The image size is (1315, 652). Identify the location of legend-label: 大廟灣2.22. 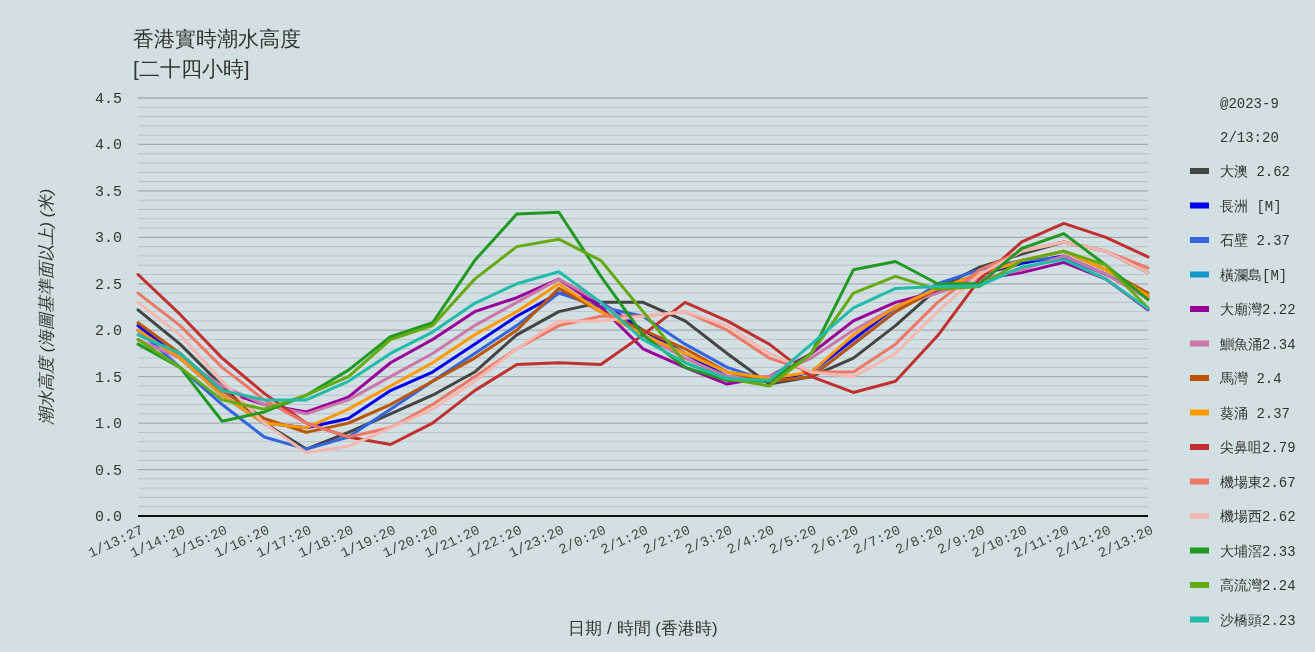
(1258, 310).